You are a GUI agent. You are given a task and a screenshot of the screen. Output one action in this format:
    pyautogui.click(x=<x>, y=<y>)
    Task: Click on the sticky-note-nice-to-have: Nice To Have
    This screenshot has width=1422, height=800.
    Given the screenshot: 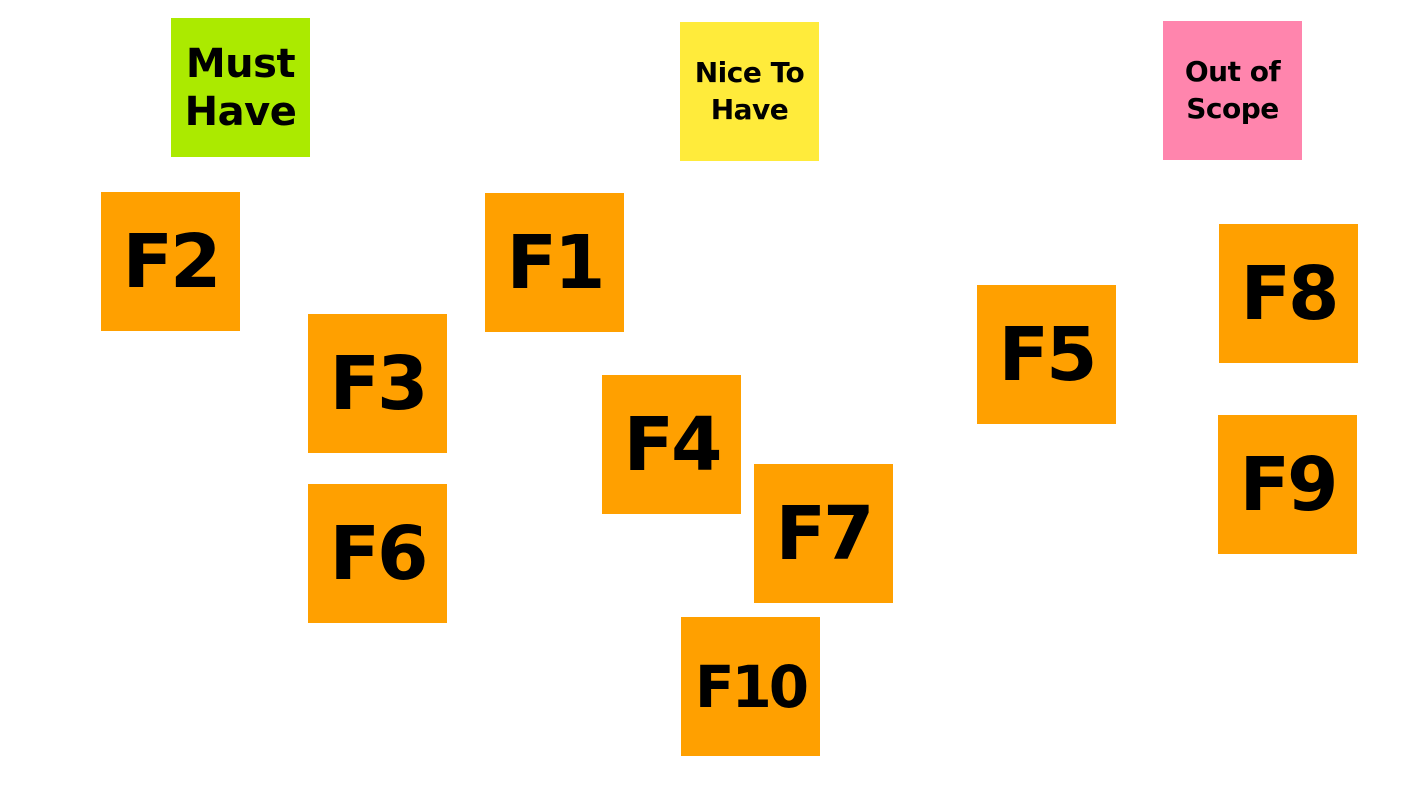 What is the action you would take?
    pyautogui.click(x=749, y=91)
    